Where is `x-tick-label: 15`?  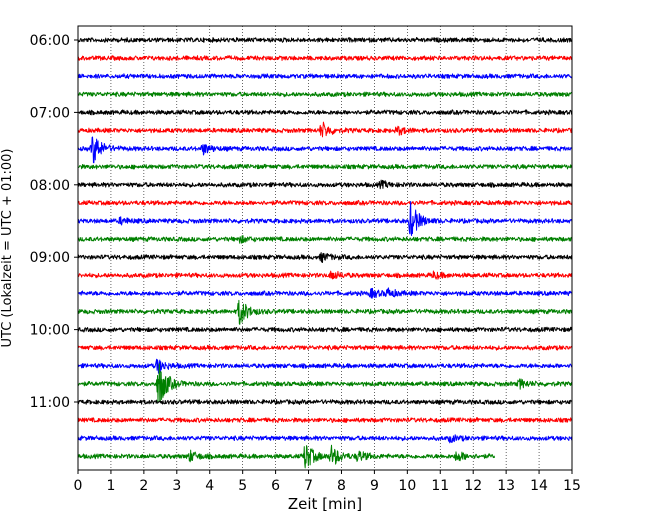 x-tick-label: 15 is located at coordinates (572, 486).